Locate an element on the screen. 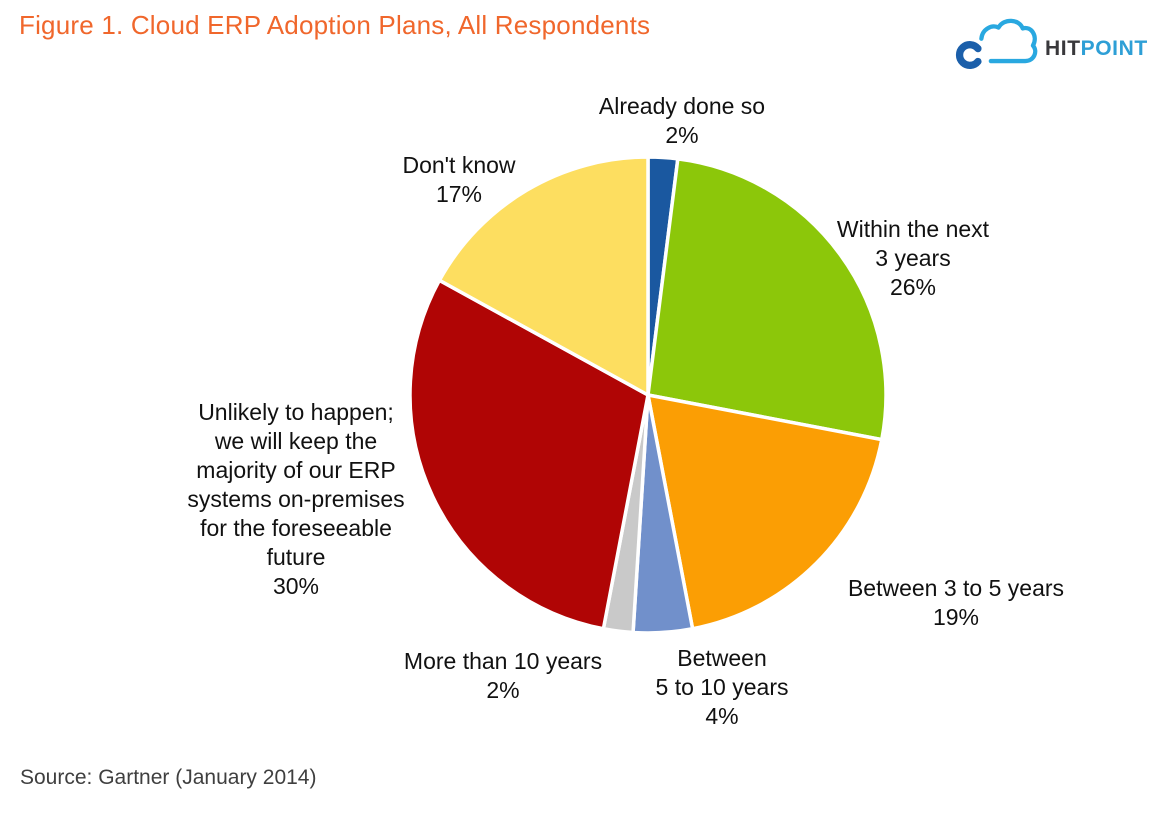 Image resolution: width=1169 pixels, height=815 pixels. hitpoint-logo: HITPOINT is located at coordinates (1050, 43).